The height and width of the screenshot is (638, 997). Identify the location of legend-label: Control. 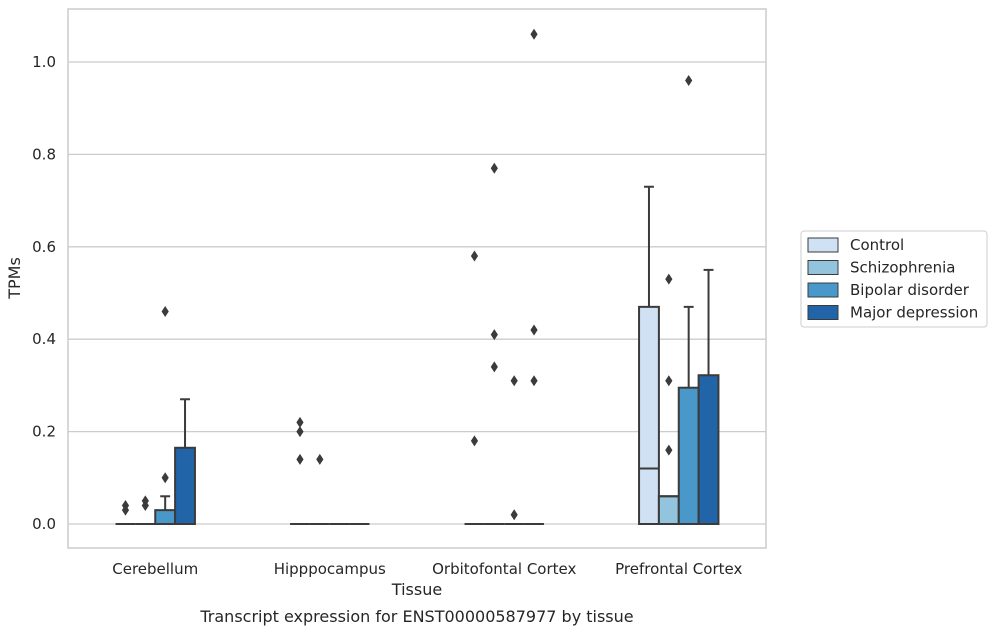
(877, 245).